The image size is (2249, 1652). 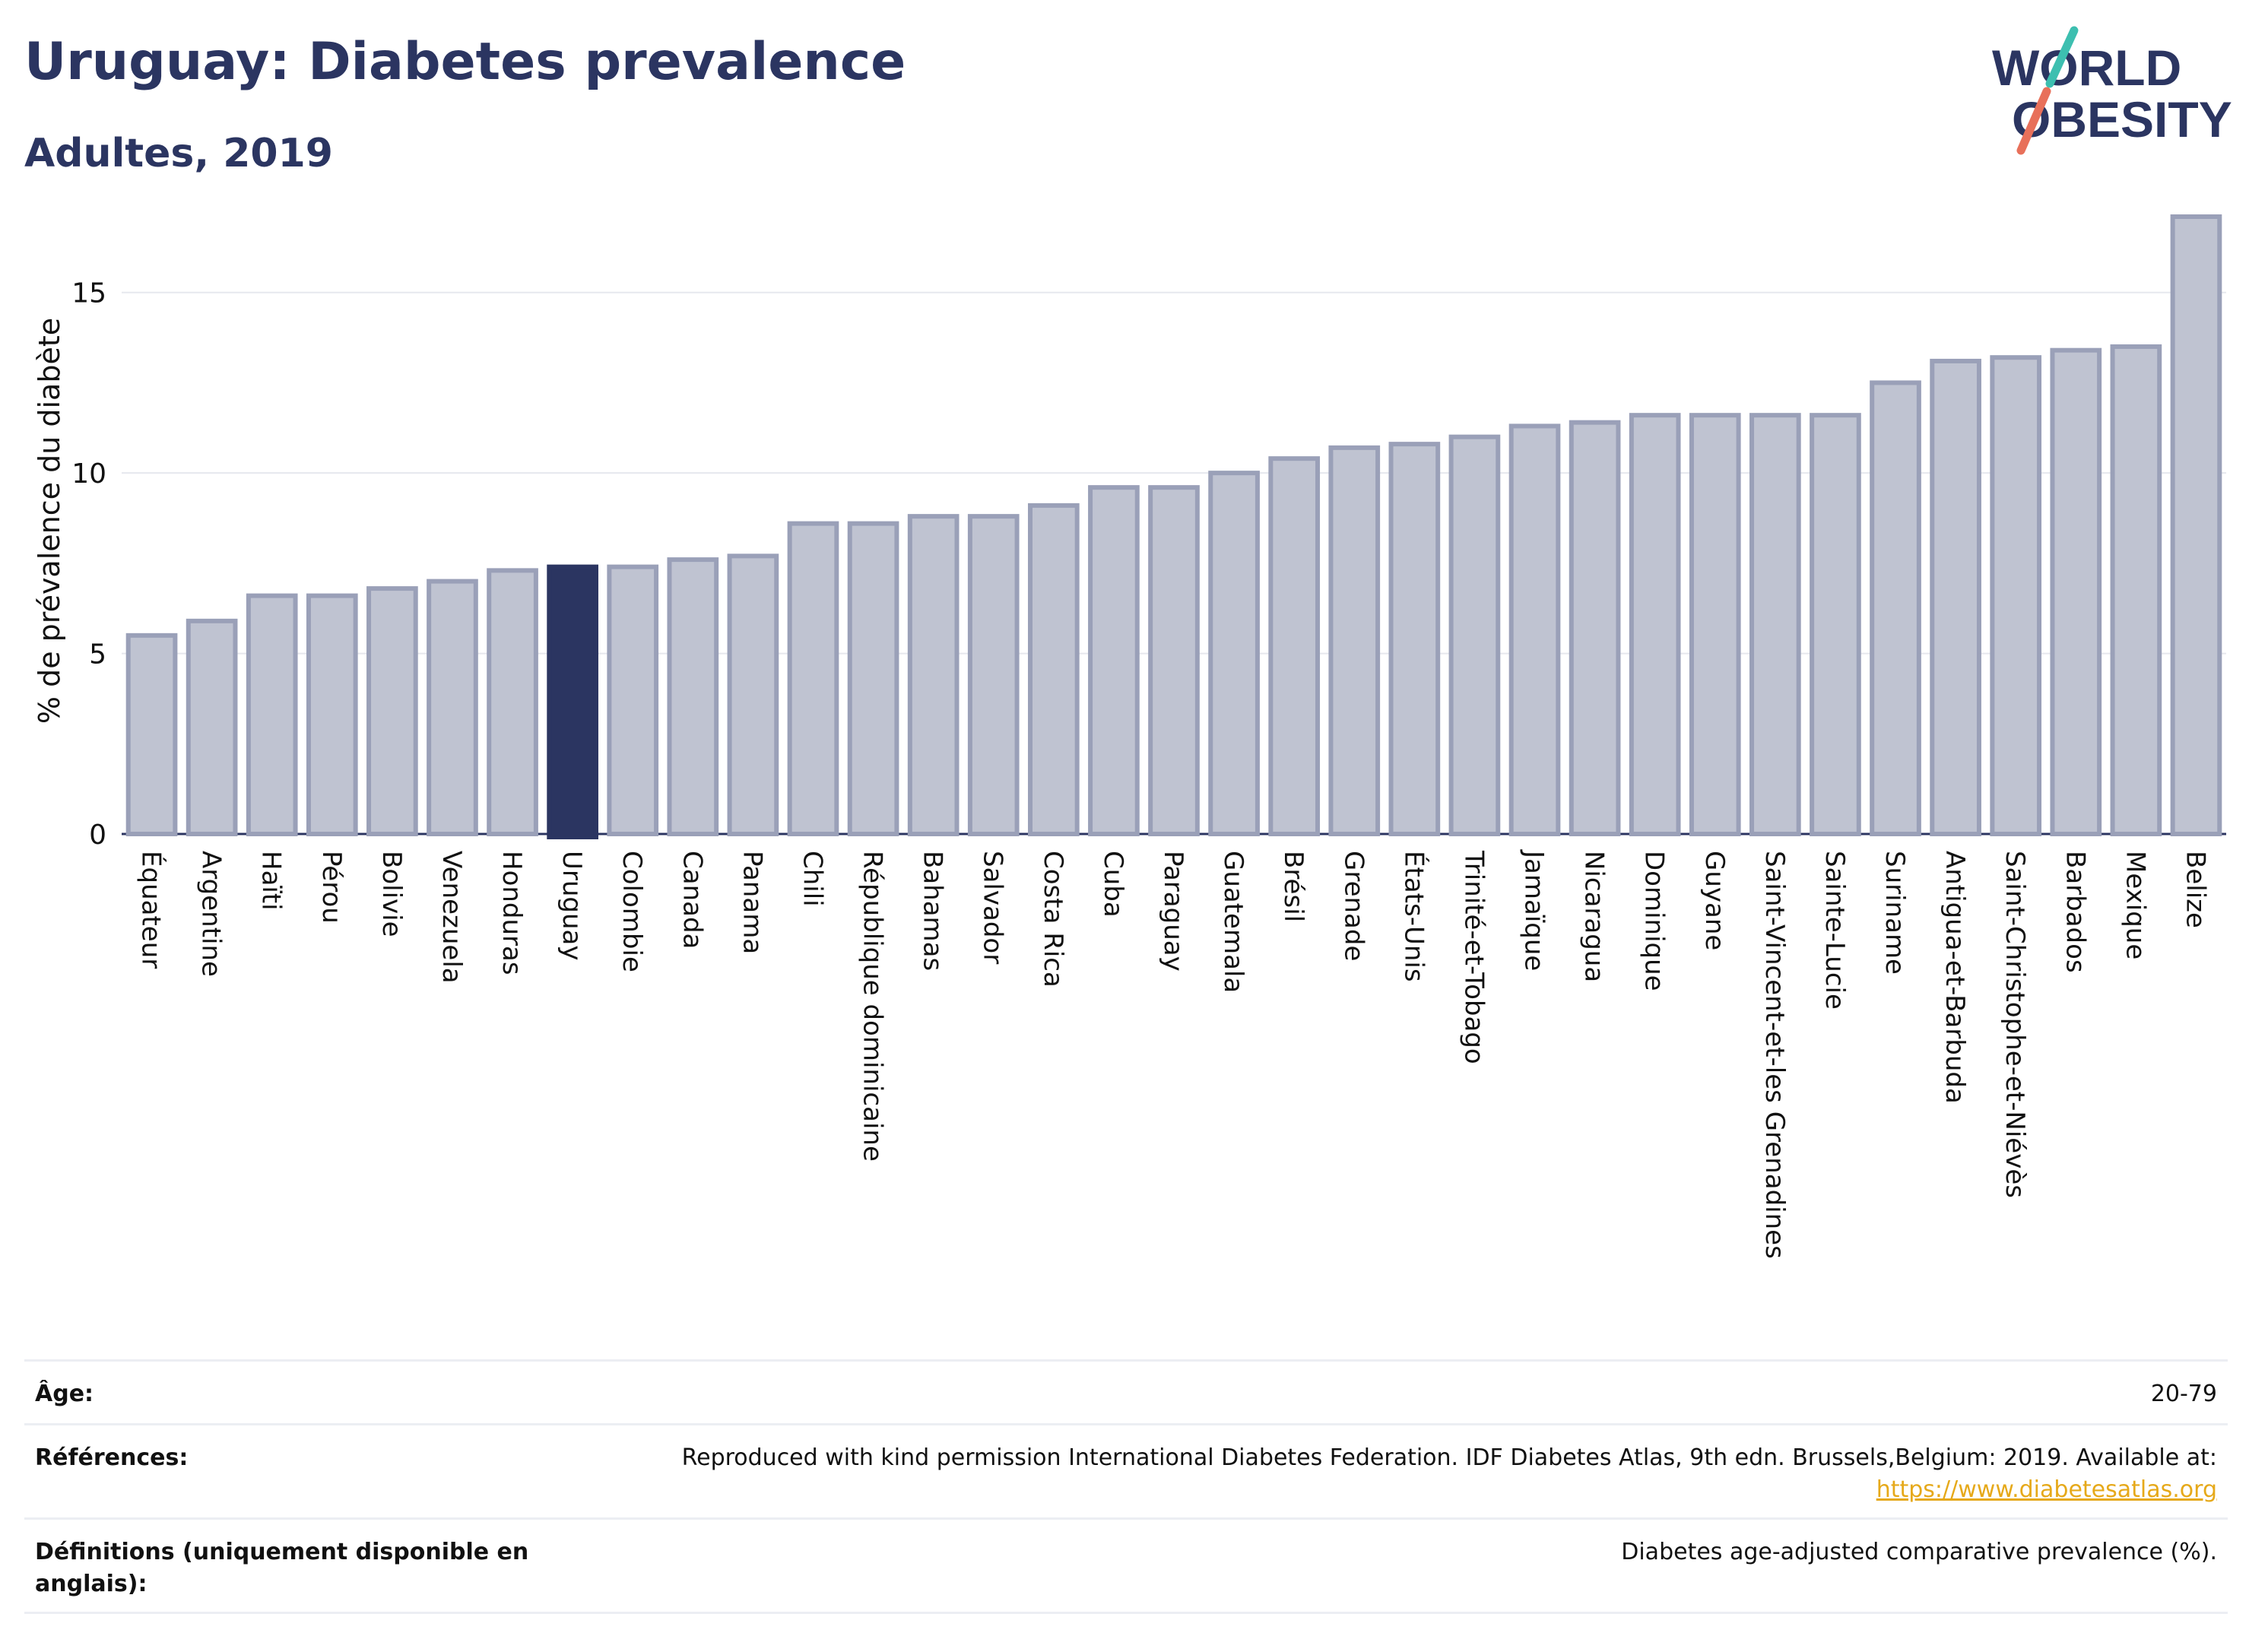 I want to click on logo-line1: WORLD, so click(x=2086, y=68).